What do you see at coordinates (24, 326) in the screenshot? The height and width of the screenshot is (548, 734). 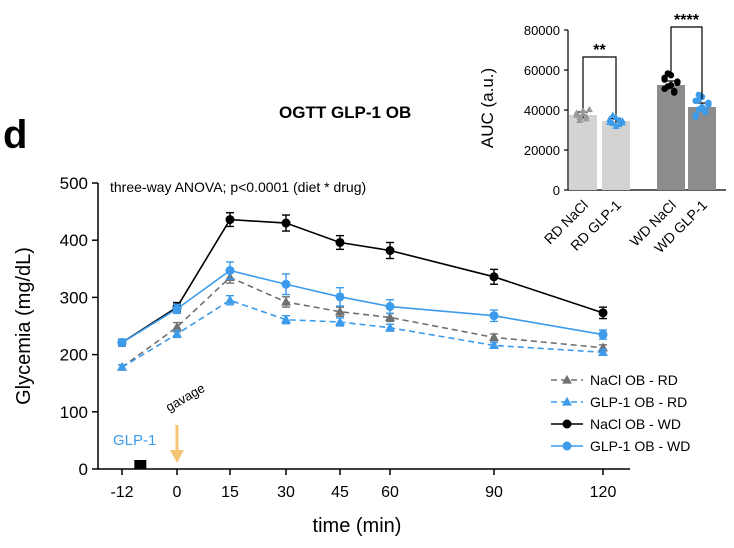 I see `y-axis-label: Glycemia (mg/dL)` at bounding box center [24, 326].